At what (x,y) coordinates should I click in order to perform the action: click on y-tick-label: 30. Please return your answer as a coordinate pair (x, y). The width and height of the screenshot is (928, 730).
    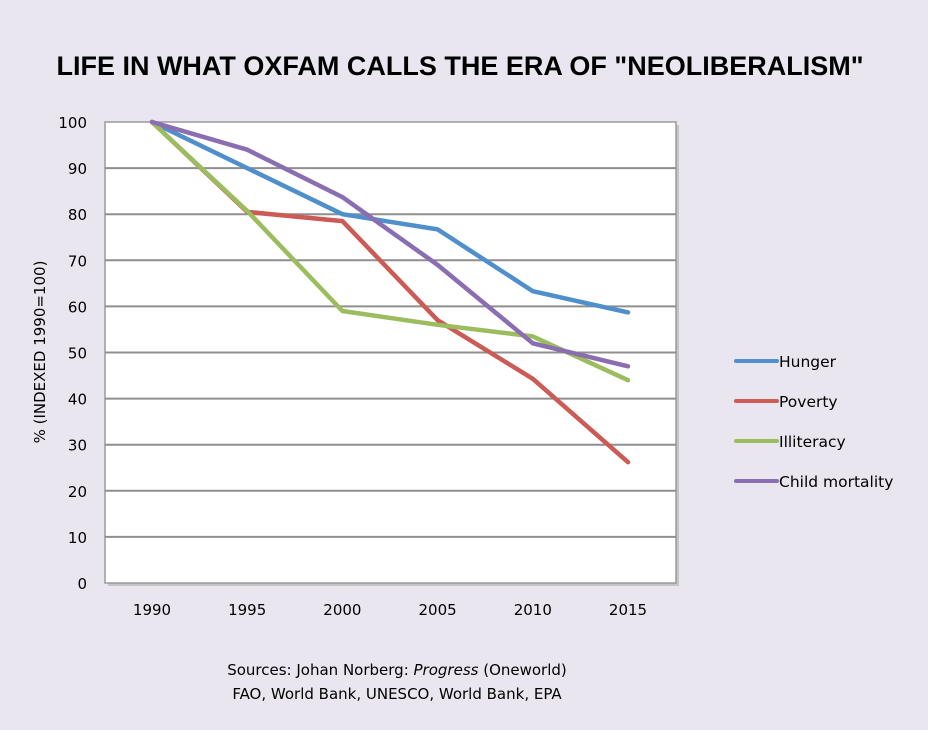
    Looking at the image, I should click on (77, 446).